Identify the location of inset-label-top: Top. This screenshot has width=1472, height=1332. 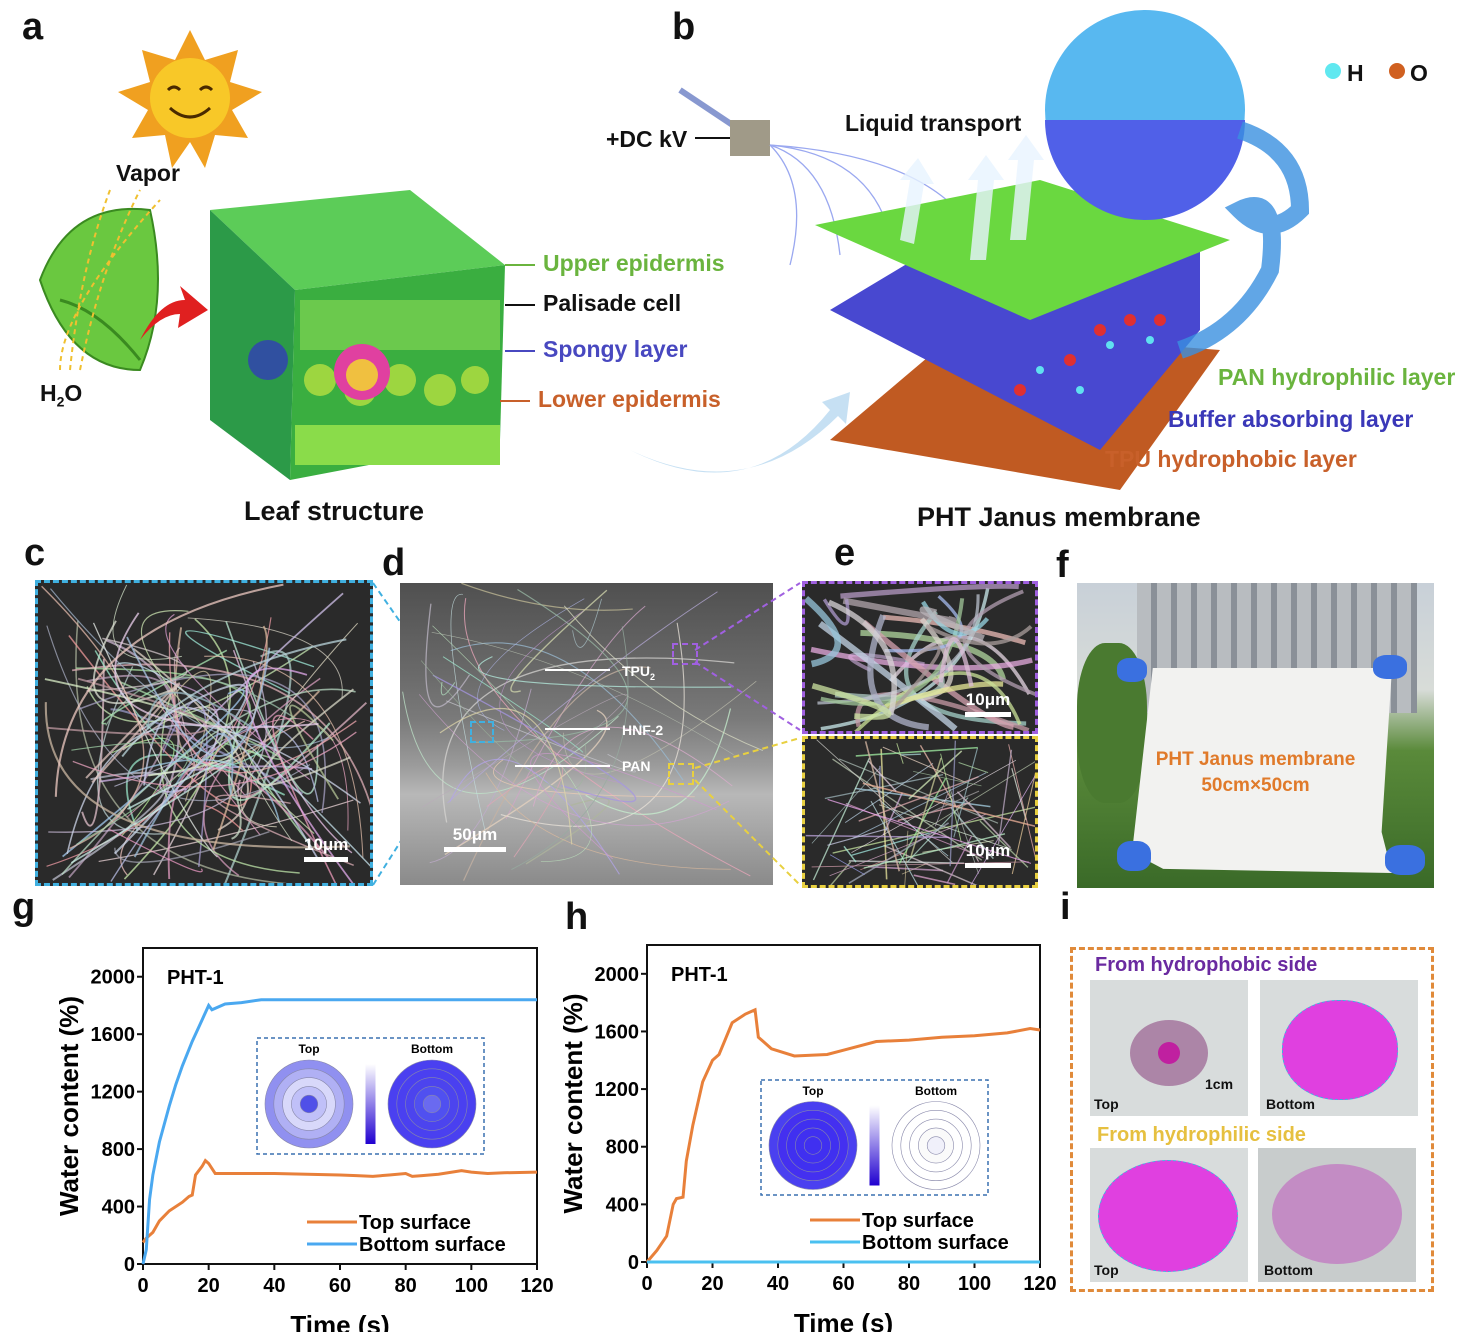
(812, 1091).